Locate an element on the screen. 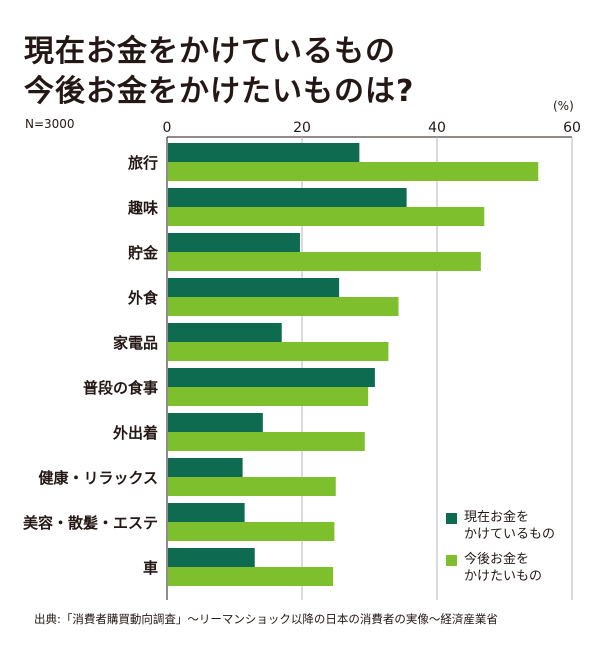 This screenshot has height=650, width=600. legend-label-current: 現在お金を かけているもの is located at coordinates (510, 526).